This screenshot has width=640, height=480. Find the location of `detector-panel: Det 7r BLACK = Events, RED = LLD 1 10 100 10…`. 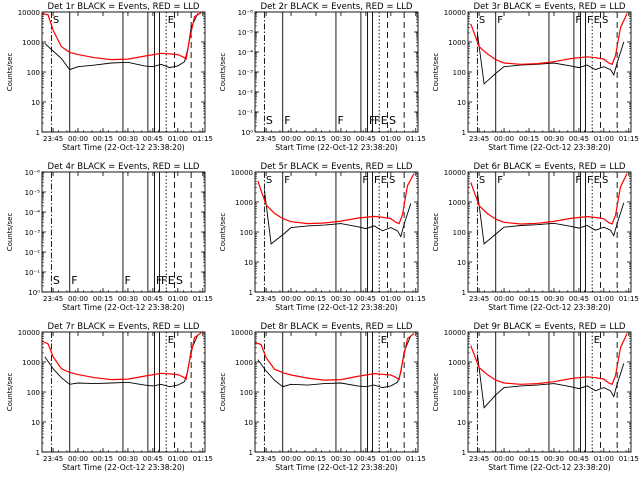

detector-panel: Det 7r BLACK = Events, RED = LLD 1 10 100 10… is located at coordinates (109, 397).